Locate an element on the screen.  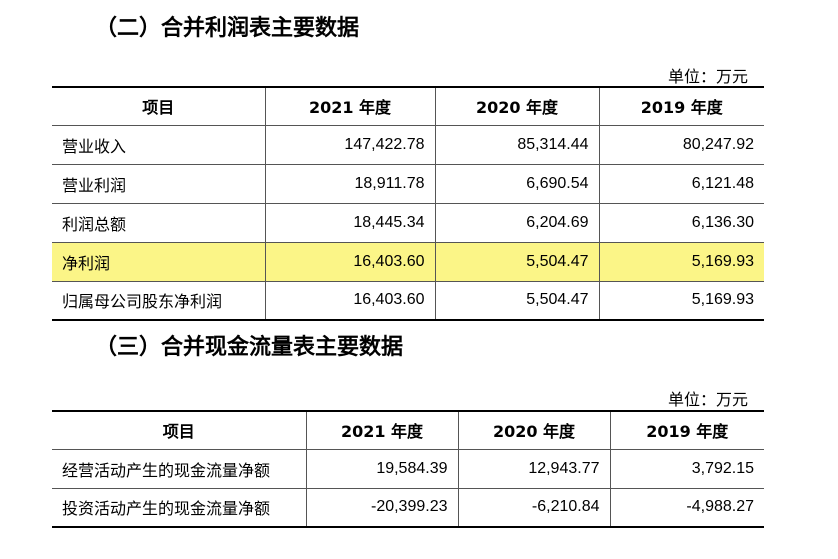
table-row: 归属母公司股东净利润 16,403.60 5,504.47 5,169.93 is located at coordinates (408, 301).